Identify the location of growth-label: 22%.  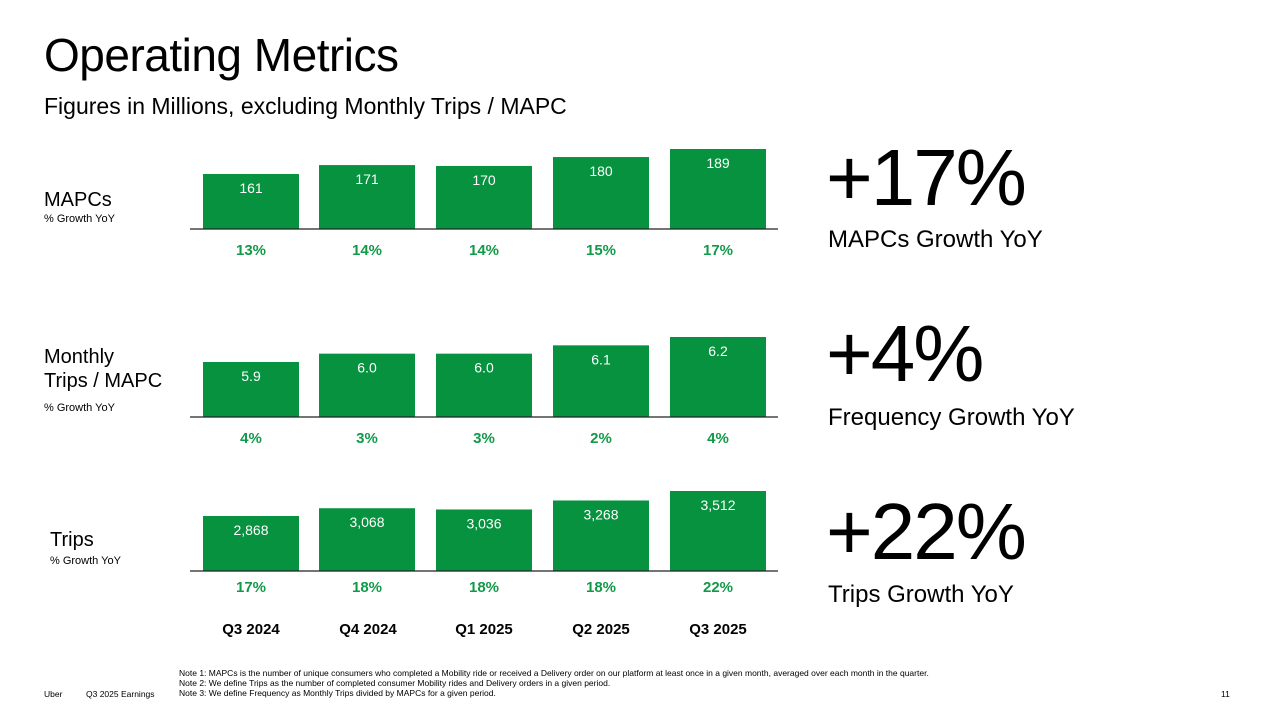
(718, 587).